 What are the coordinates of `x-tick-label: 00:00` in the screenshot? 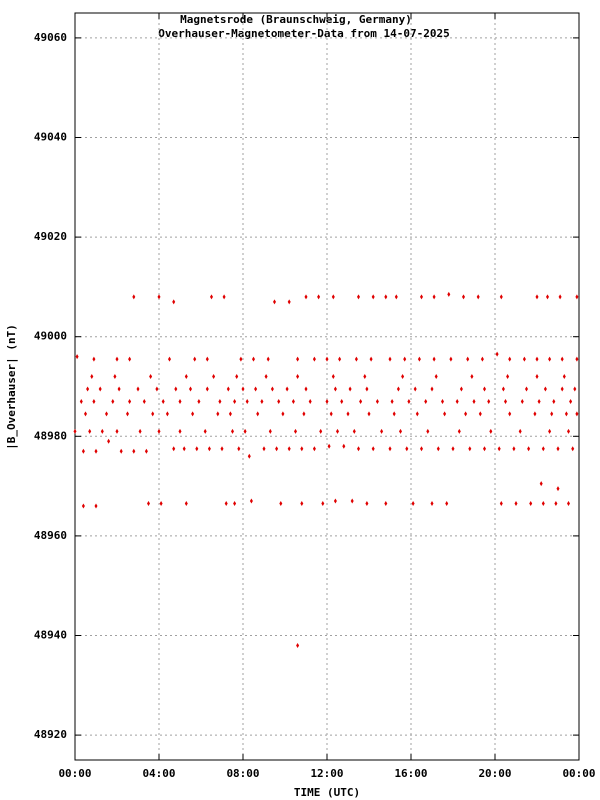 It's located at (578, 773).